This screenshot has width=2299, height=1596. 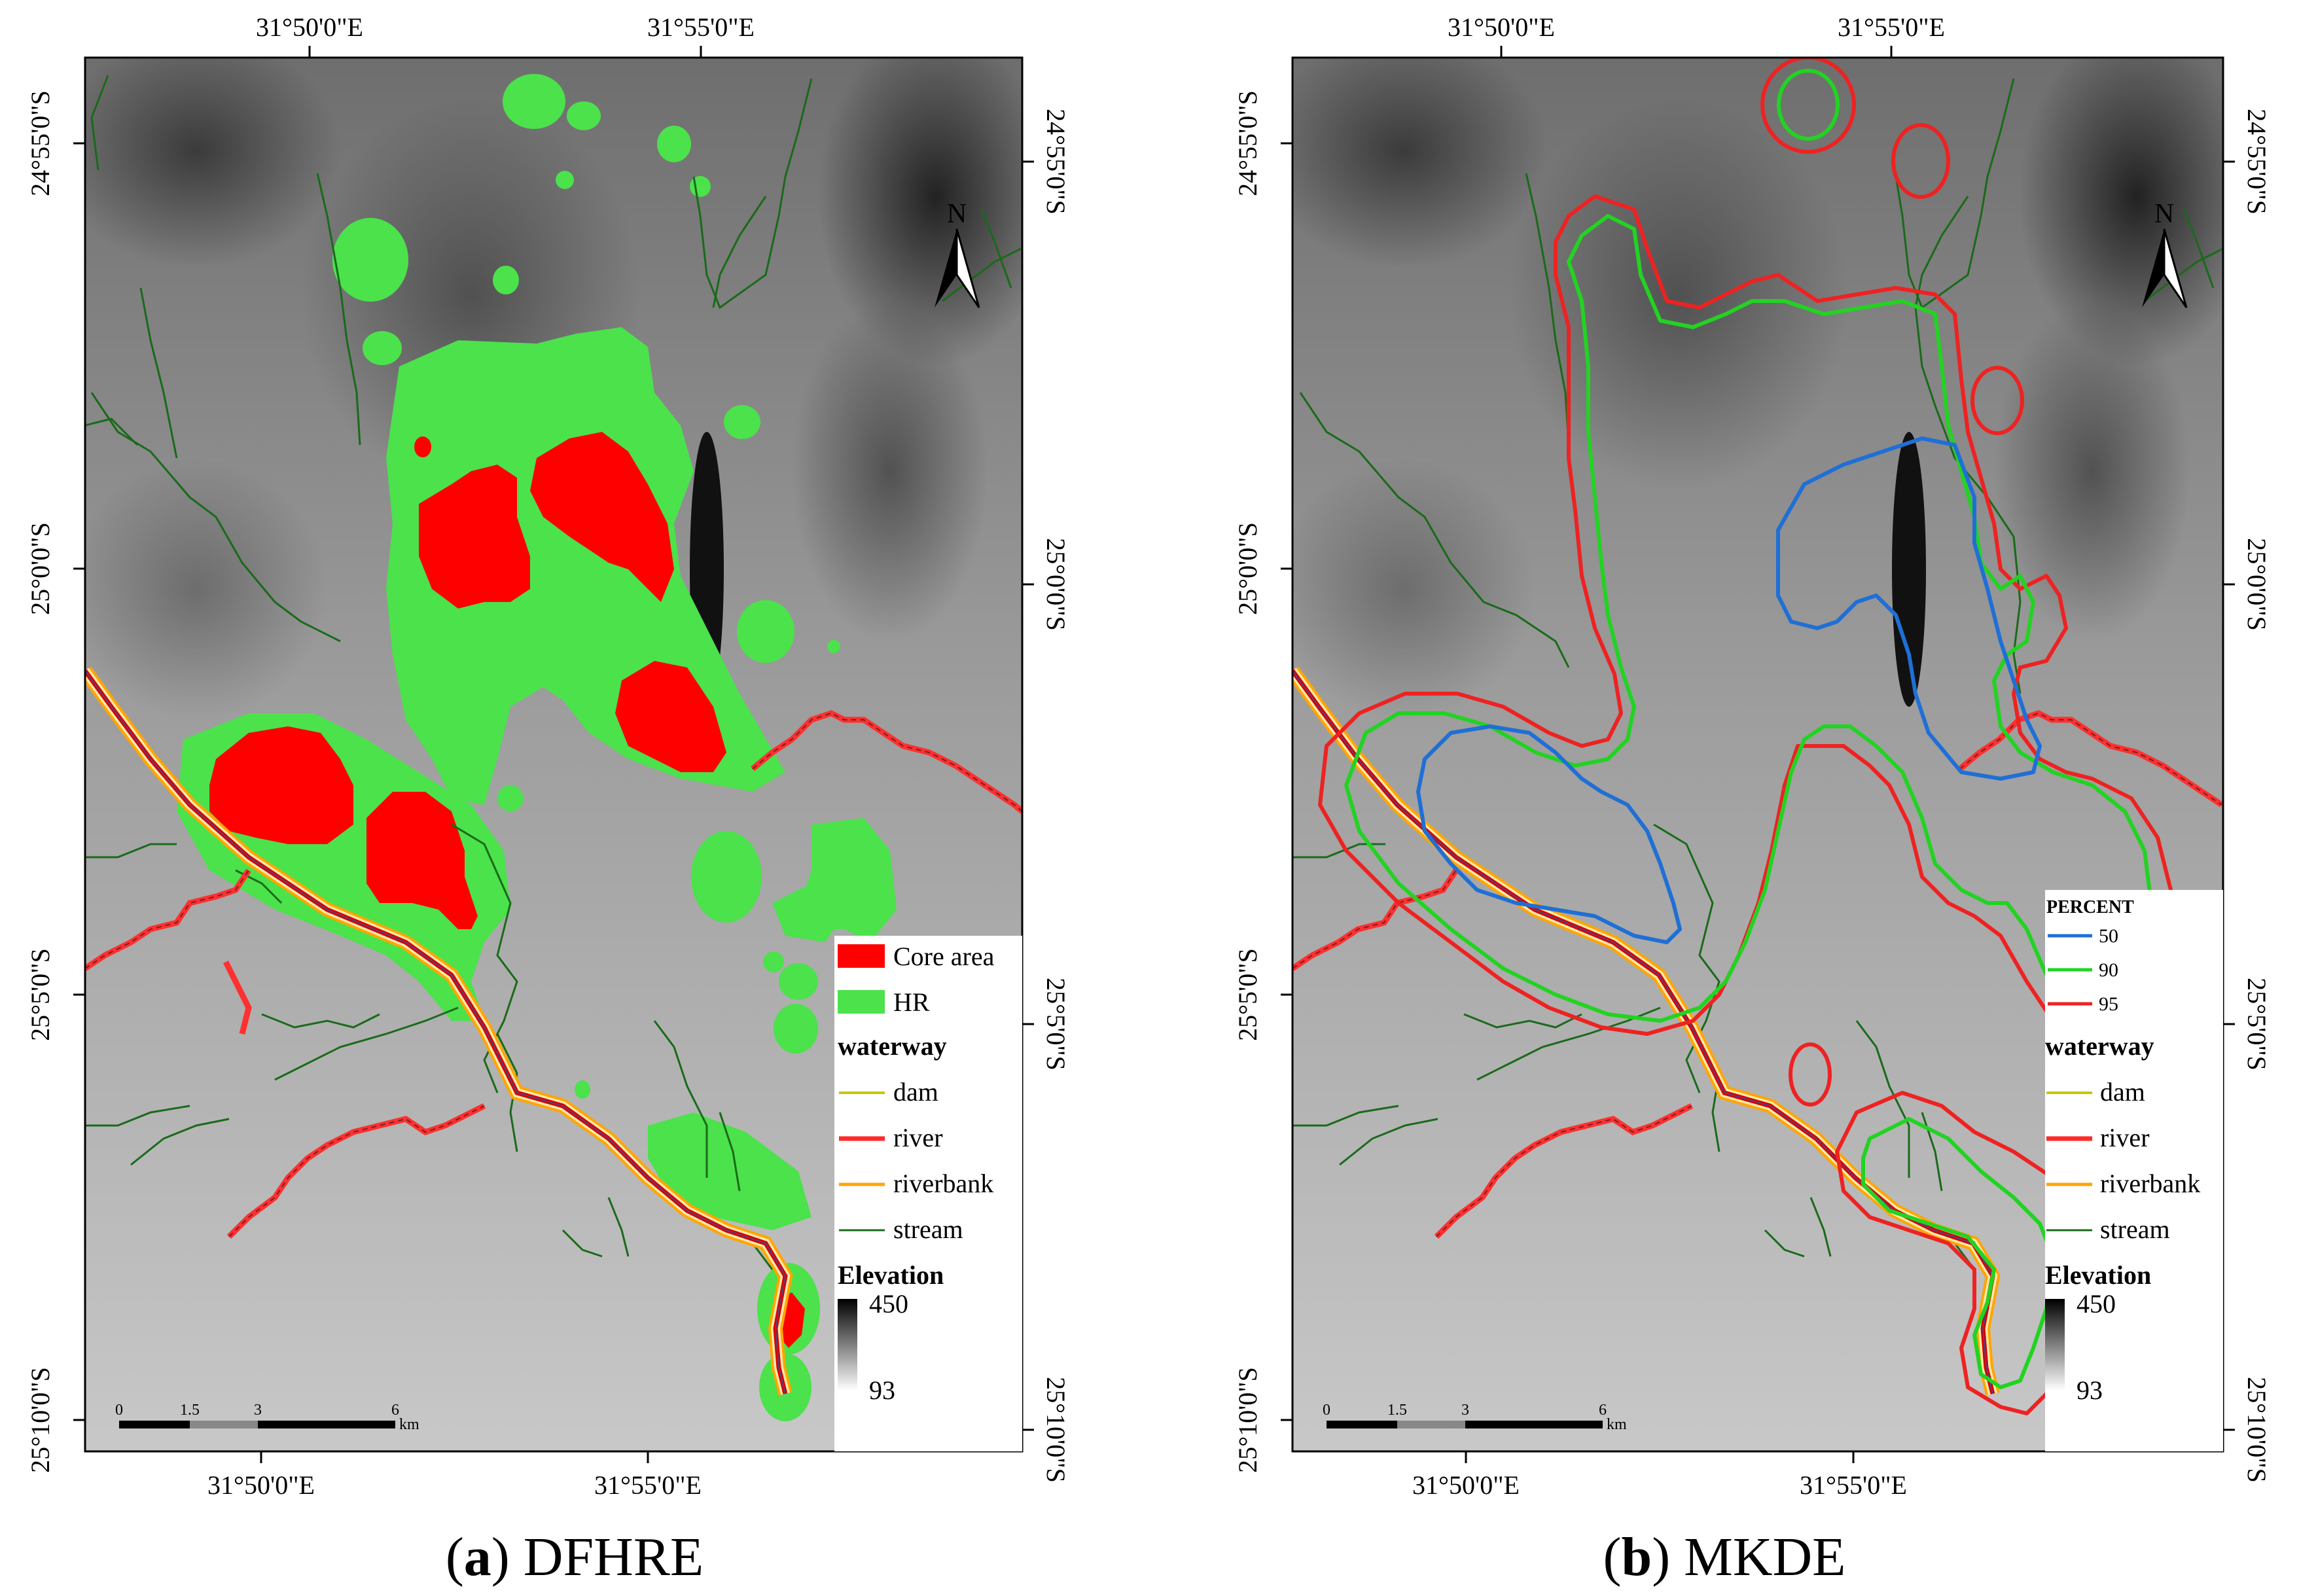 I want to click on legend-swatch-core-area, so click(x=861, y=956).